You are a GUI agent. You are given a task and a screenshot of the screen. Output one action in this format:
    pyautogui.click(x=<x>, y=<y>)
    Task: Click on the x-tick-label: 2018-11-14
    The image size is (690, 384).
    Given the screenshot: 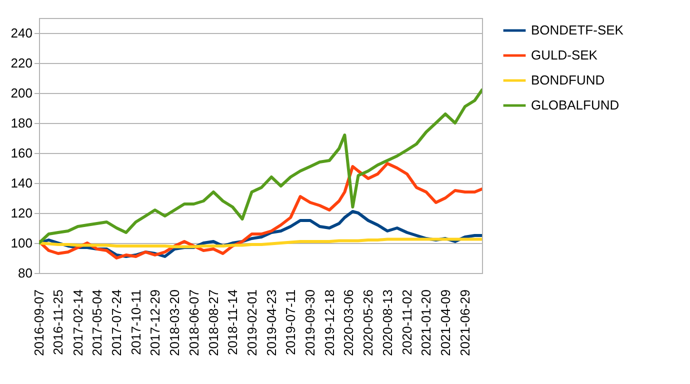 What is the action you would take?
    pyautogui.click(x=232, y=323)
    